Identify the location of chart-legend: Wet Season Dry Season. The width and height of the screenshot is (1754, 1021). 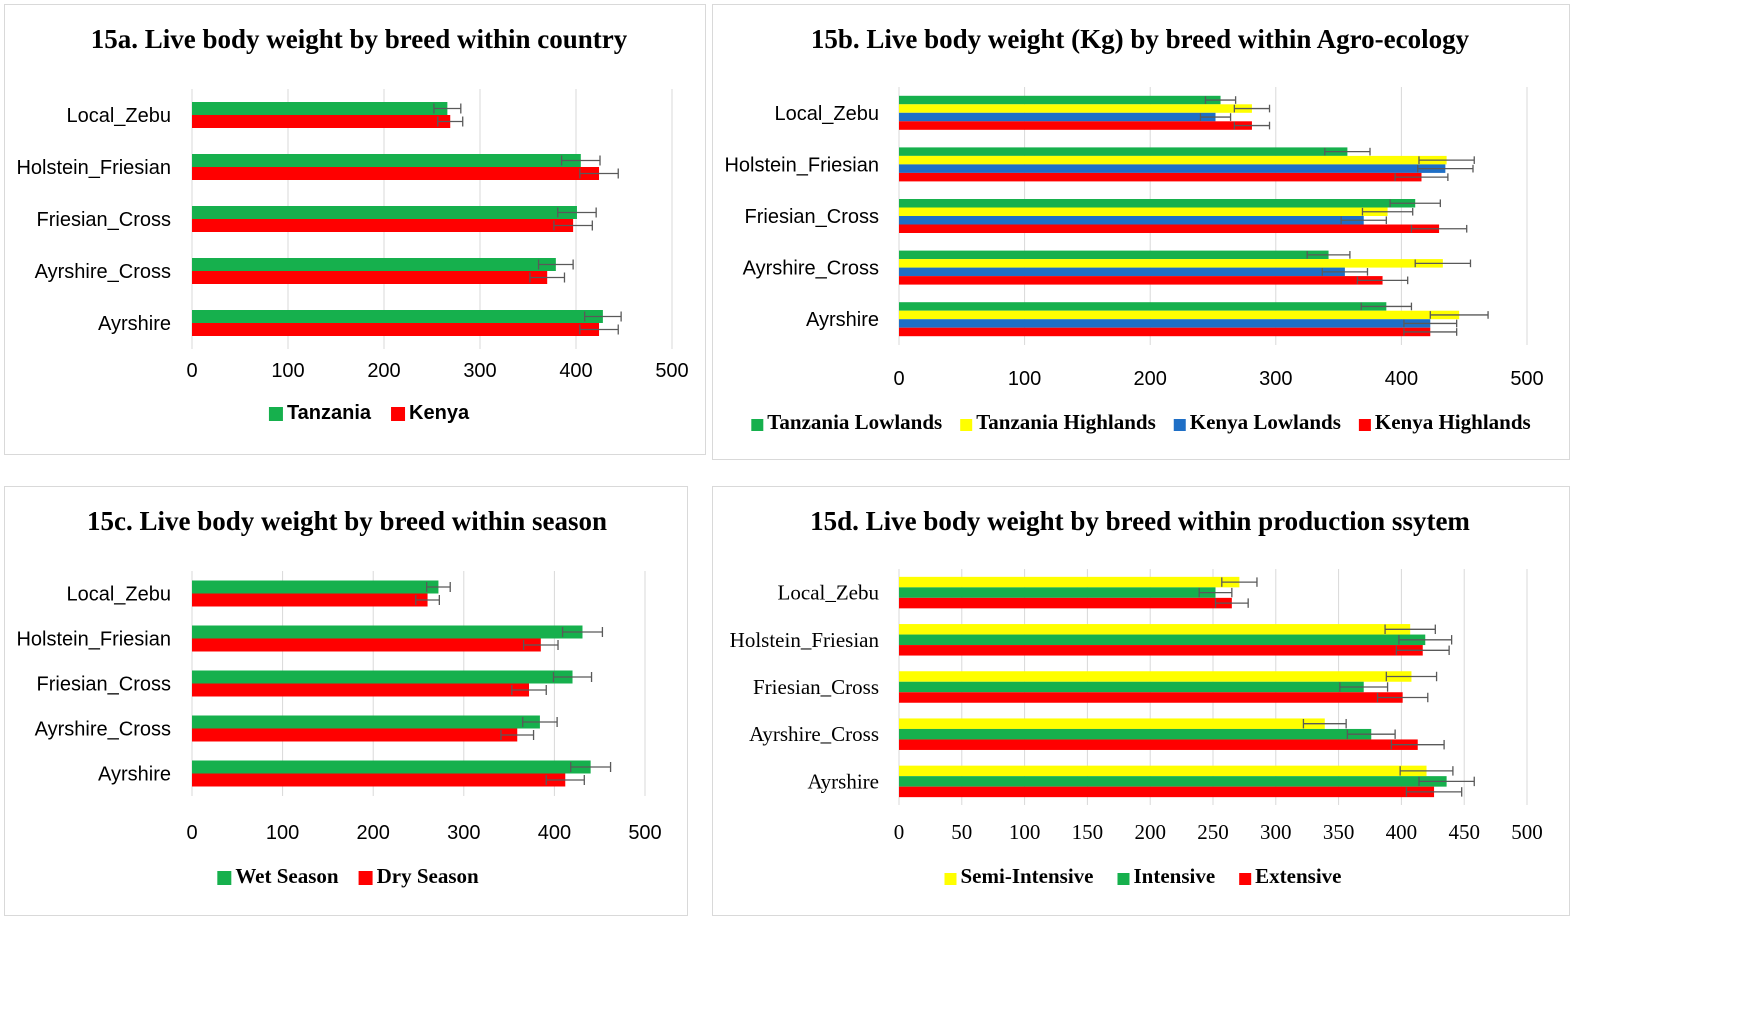
(348, 876).